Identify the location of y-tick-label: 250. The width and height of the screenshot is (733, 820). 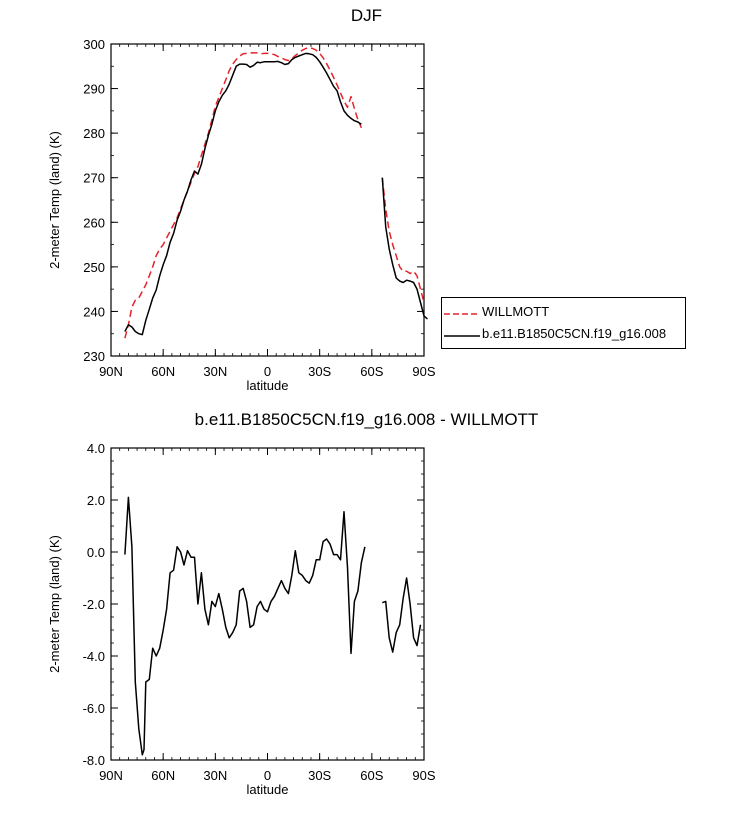
(94, 267).